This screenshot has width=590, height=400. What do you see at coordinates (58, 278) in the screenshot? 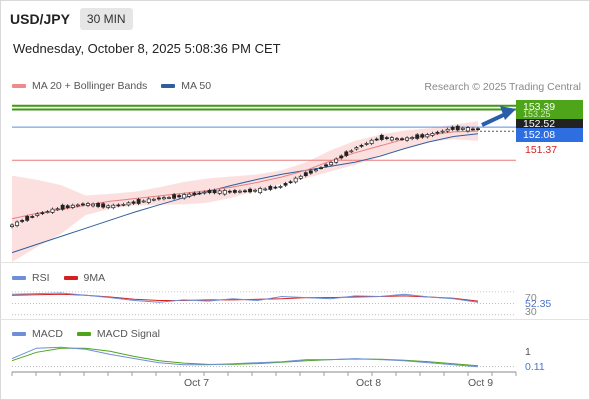
I see `rsi-legend: RSI 9MA` at bounding box center [58, 278].